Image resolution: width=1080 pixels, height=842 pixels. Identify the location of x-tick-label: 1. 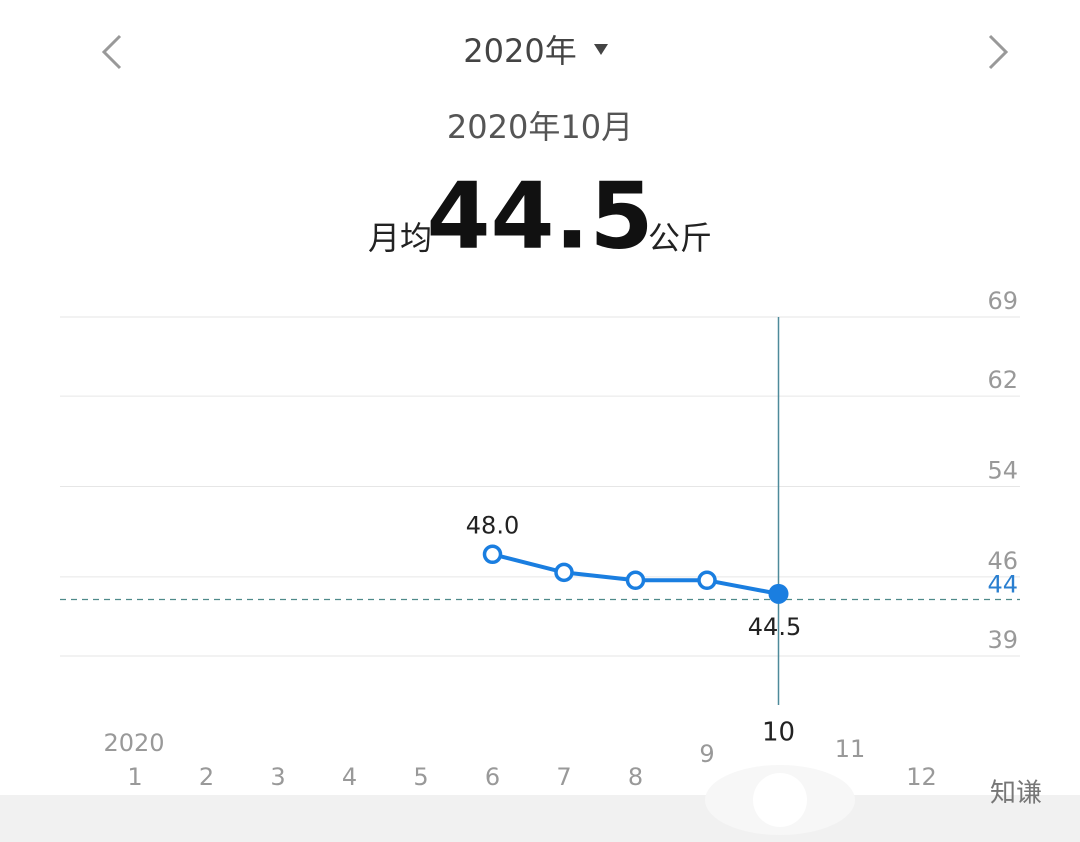
(134, 777).